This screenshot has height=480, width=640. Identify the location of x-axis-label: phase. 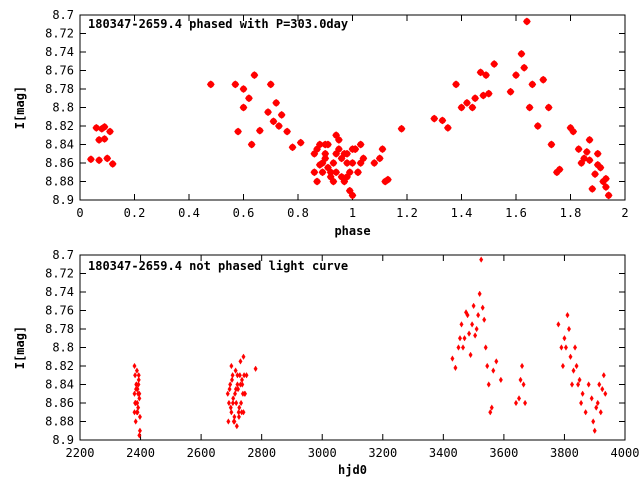
(352, 231).